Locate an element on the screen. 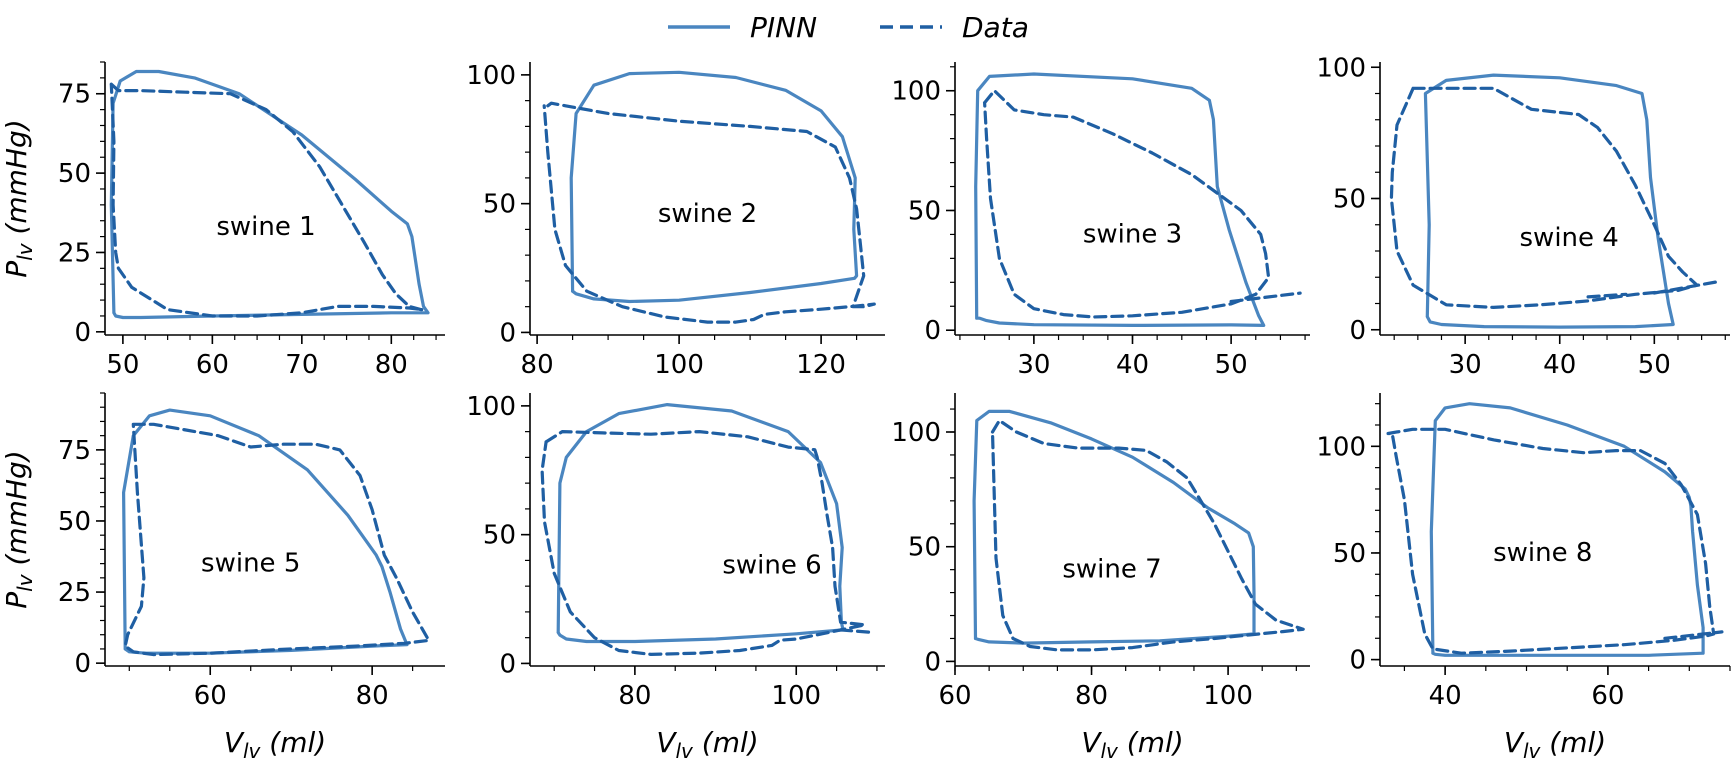 The image size is (1733, 760). panel-4: 30 40 50 0 50 100 swine 4 is located at coordinates (1523, 216).